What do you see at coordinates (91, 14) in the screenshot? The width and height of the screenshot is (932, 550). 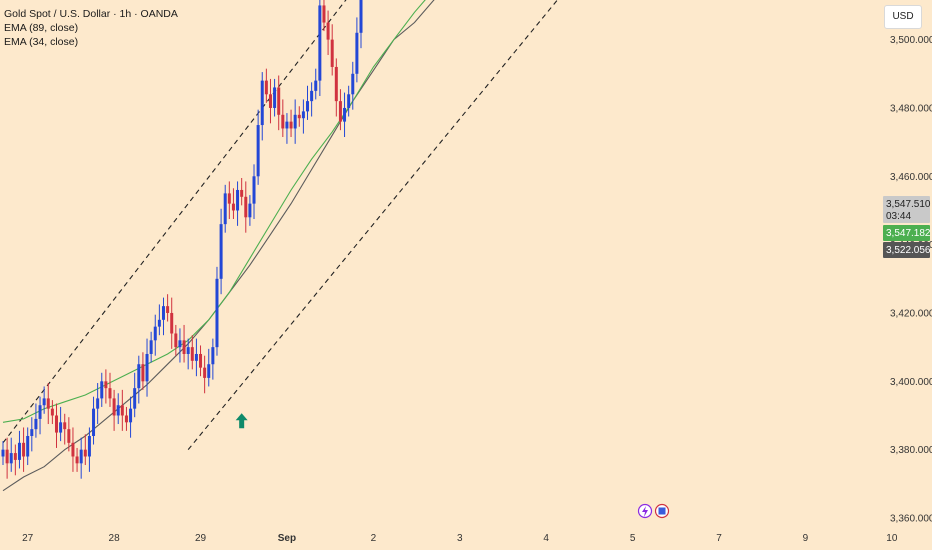 I see `symbol-title: Gold Spot / U.S. Dollar · 1h · OANDA` at bounding box center [91, 14].